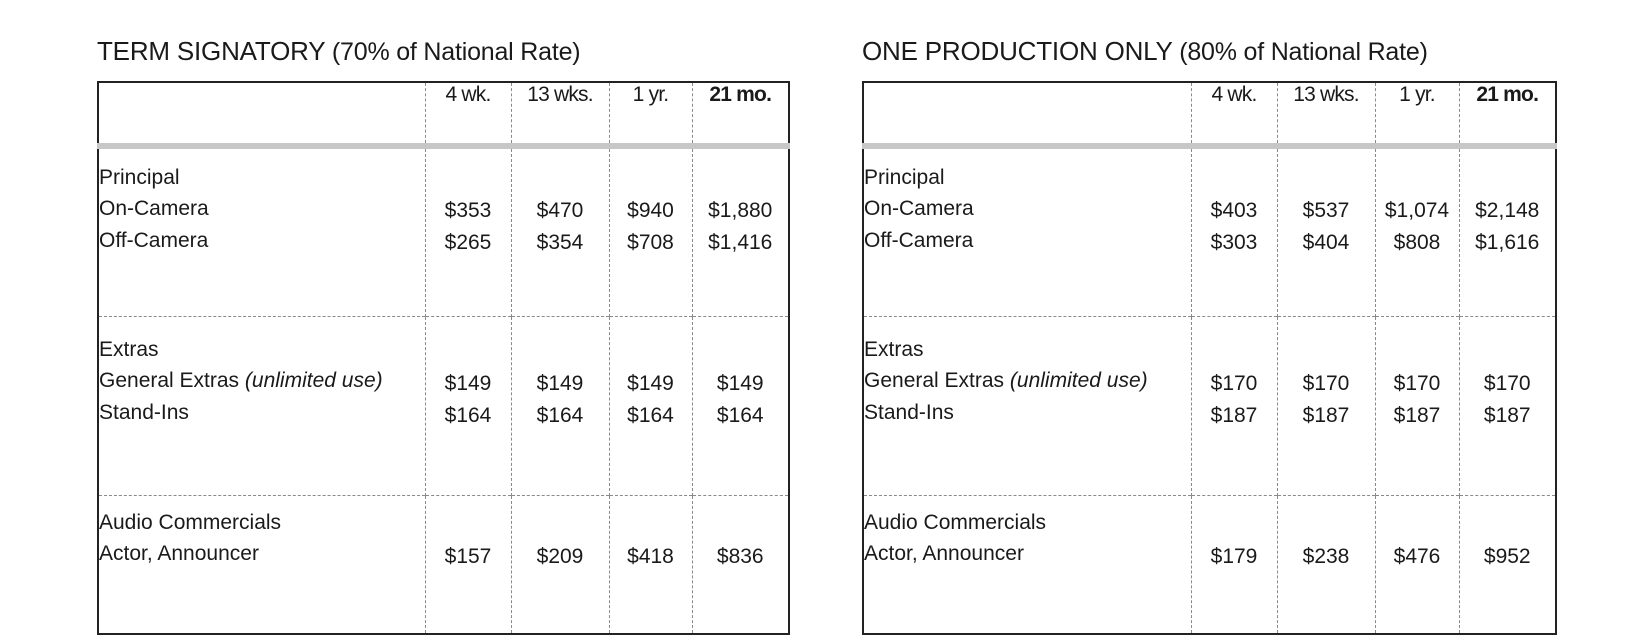 The width and height of the screenshot is (1632, 635). I want to click on value-cell: $470 $354, so click(559, 231).